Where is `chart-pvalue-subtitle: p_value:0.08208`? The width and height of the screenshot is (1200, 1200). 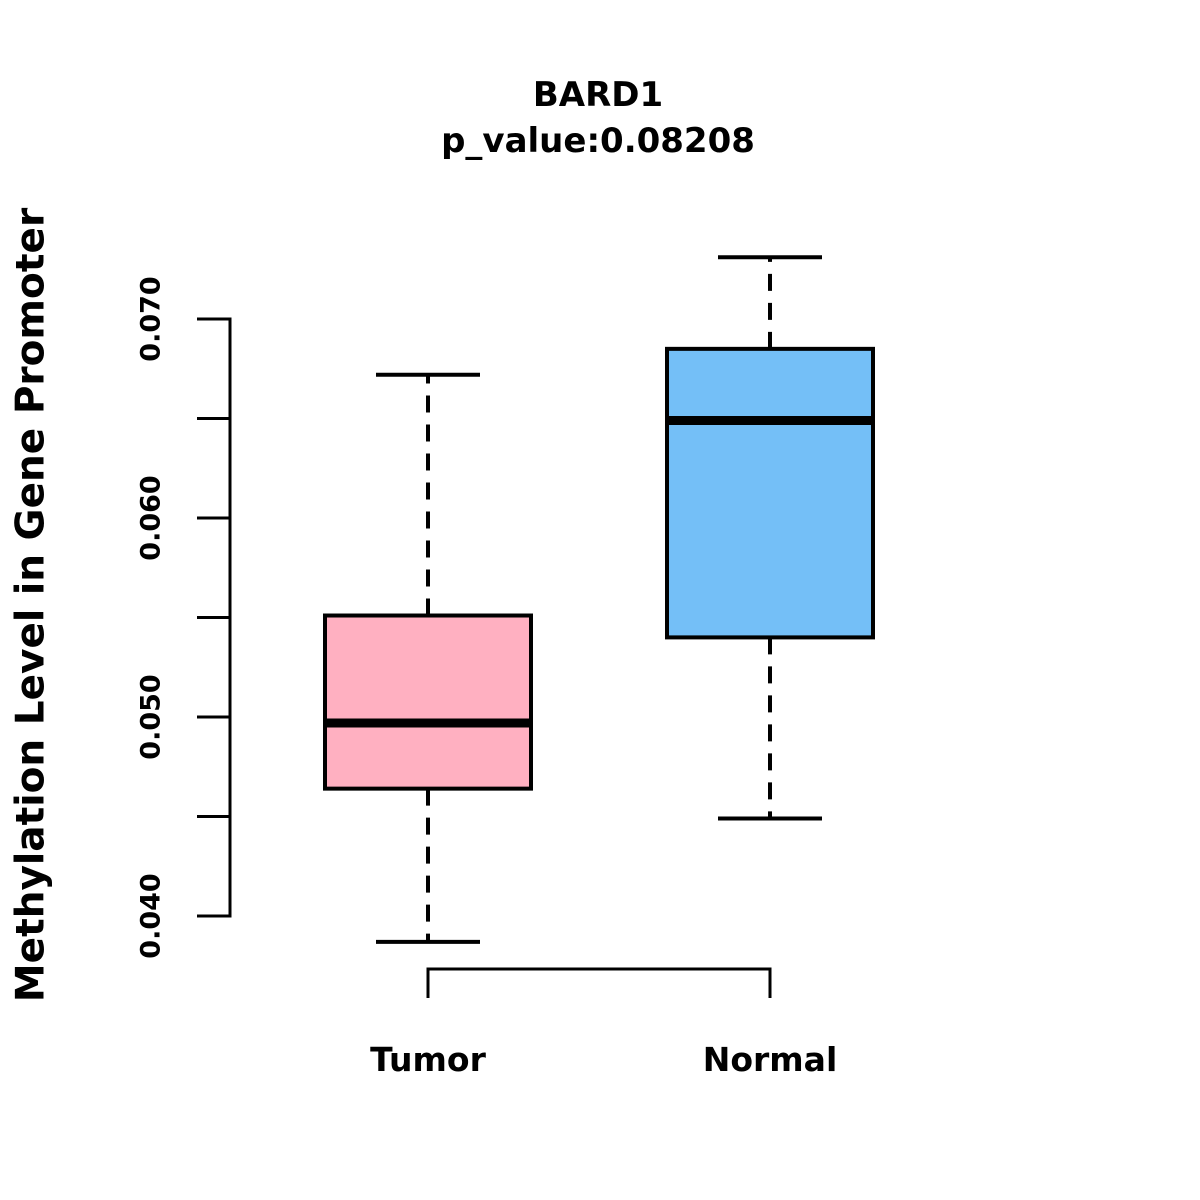 chart-pvalue-subtitle: p_value:0.08208 is located at coordinates (598, 141).